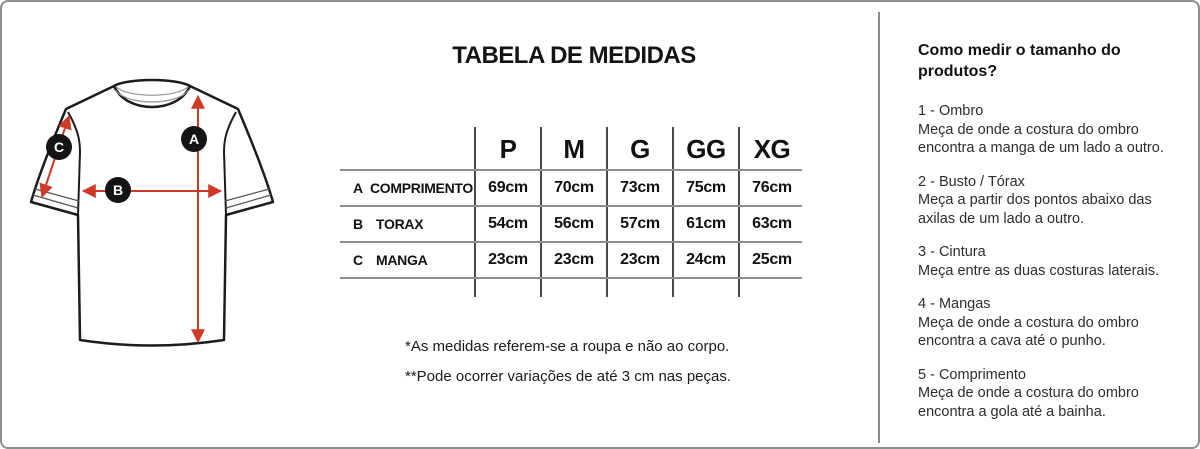 The height and width of the screenshot is (449, 1200). I want to click on tshirt-svg: A B C, so click(152, 212).